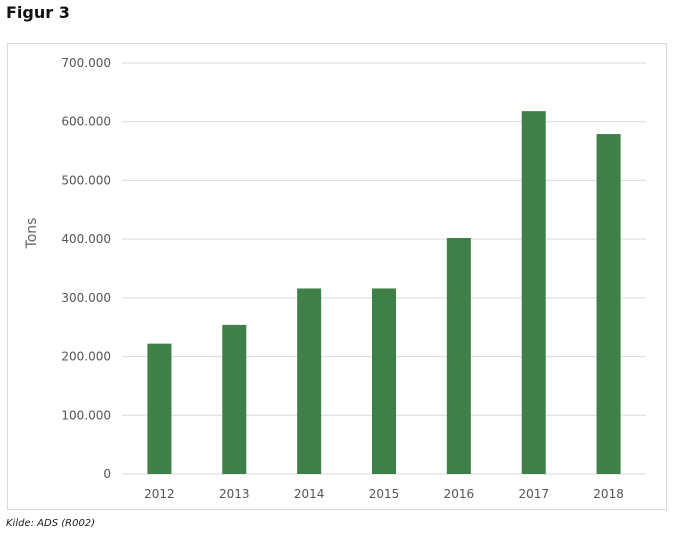  What do you see at coordinates (309, 494) in the screenshot?
I see `x-tick-label: 2014` at bounding box center [309, 494].